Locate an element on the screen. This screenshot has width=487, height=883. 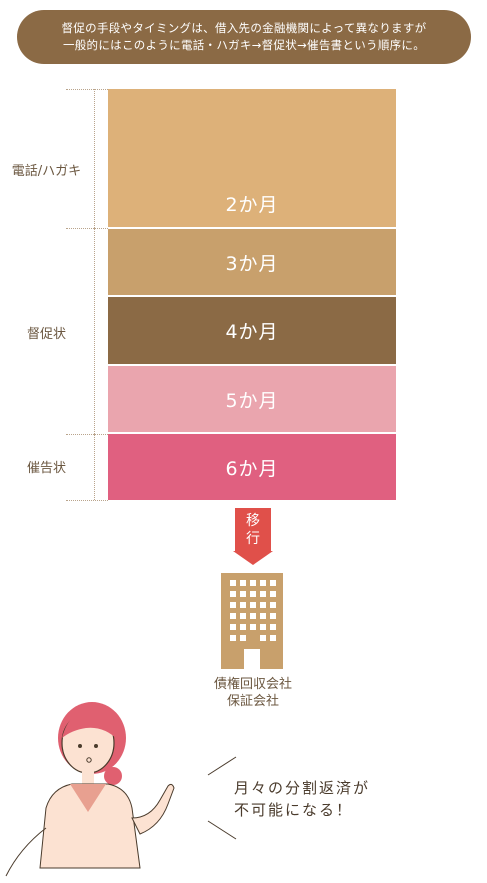
speech-text: 月々の分割返済が 不可能になる！ is located at coordinates (302, 799).